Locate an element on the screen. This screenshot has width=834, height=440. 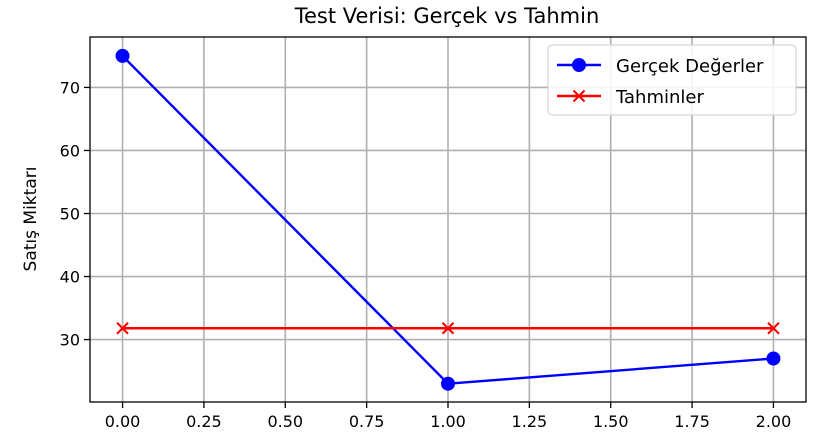
y-axis-label: Satış Miktarı is located at coordinates (31, 219).